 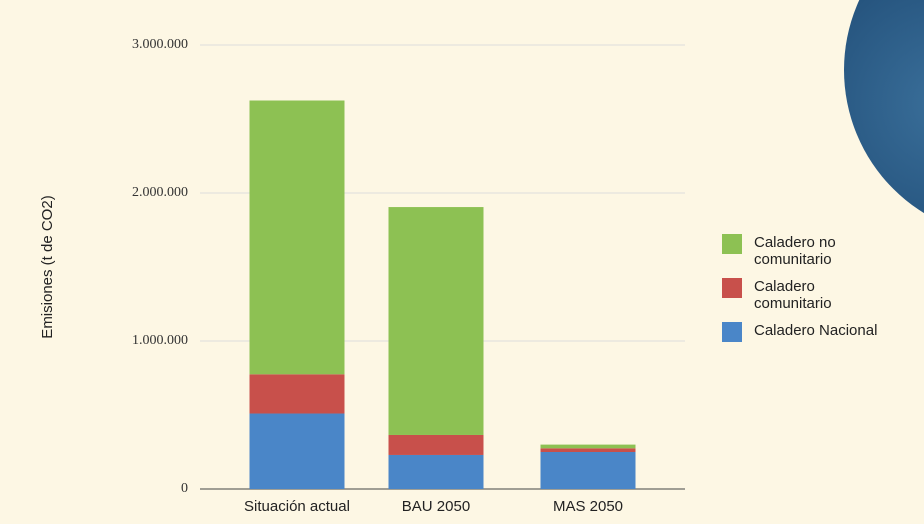 I want to click on photo-circle, so click(x=884, y=107).